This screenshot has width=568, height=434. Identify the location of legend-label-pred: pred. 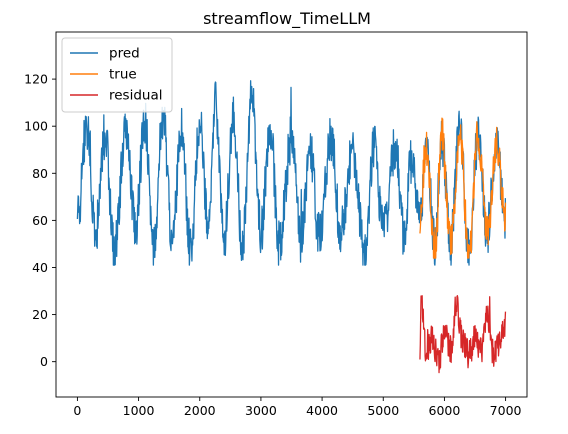
(124, 54).